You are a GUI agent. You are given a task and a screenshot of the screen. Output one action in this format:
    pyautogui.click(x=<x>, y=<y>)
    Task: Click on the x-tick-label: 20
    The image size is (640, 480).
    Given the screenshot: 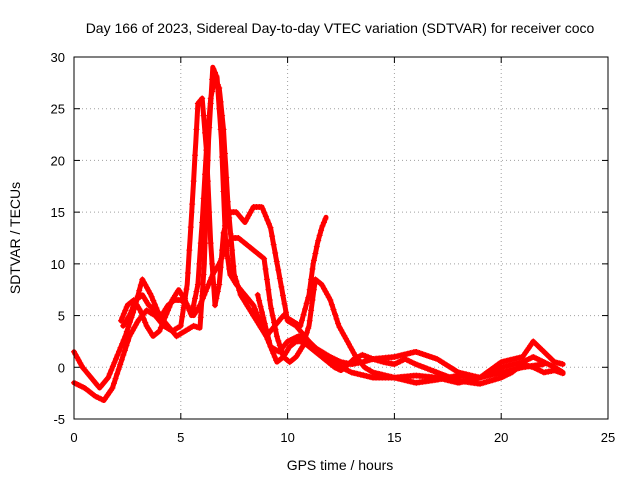 What is the action you would take?
    pyautogui.click(x=501, y=437)
    